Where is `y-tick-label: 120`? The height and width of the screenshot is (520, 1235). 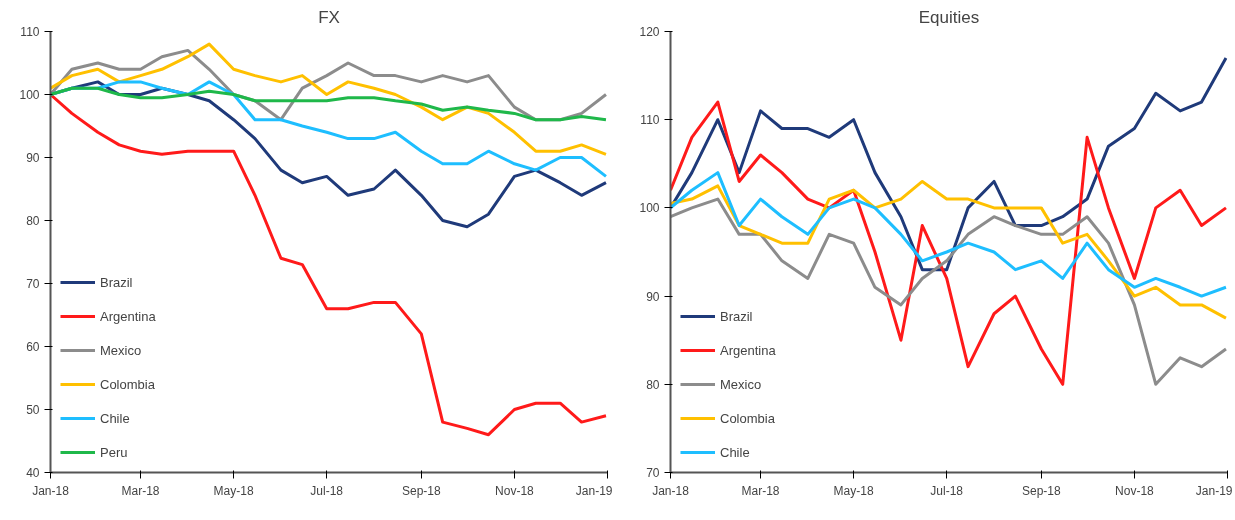
y-tick-label: 120 is located at coordinates (649, 32).